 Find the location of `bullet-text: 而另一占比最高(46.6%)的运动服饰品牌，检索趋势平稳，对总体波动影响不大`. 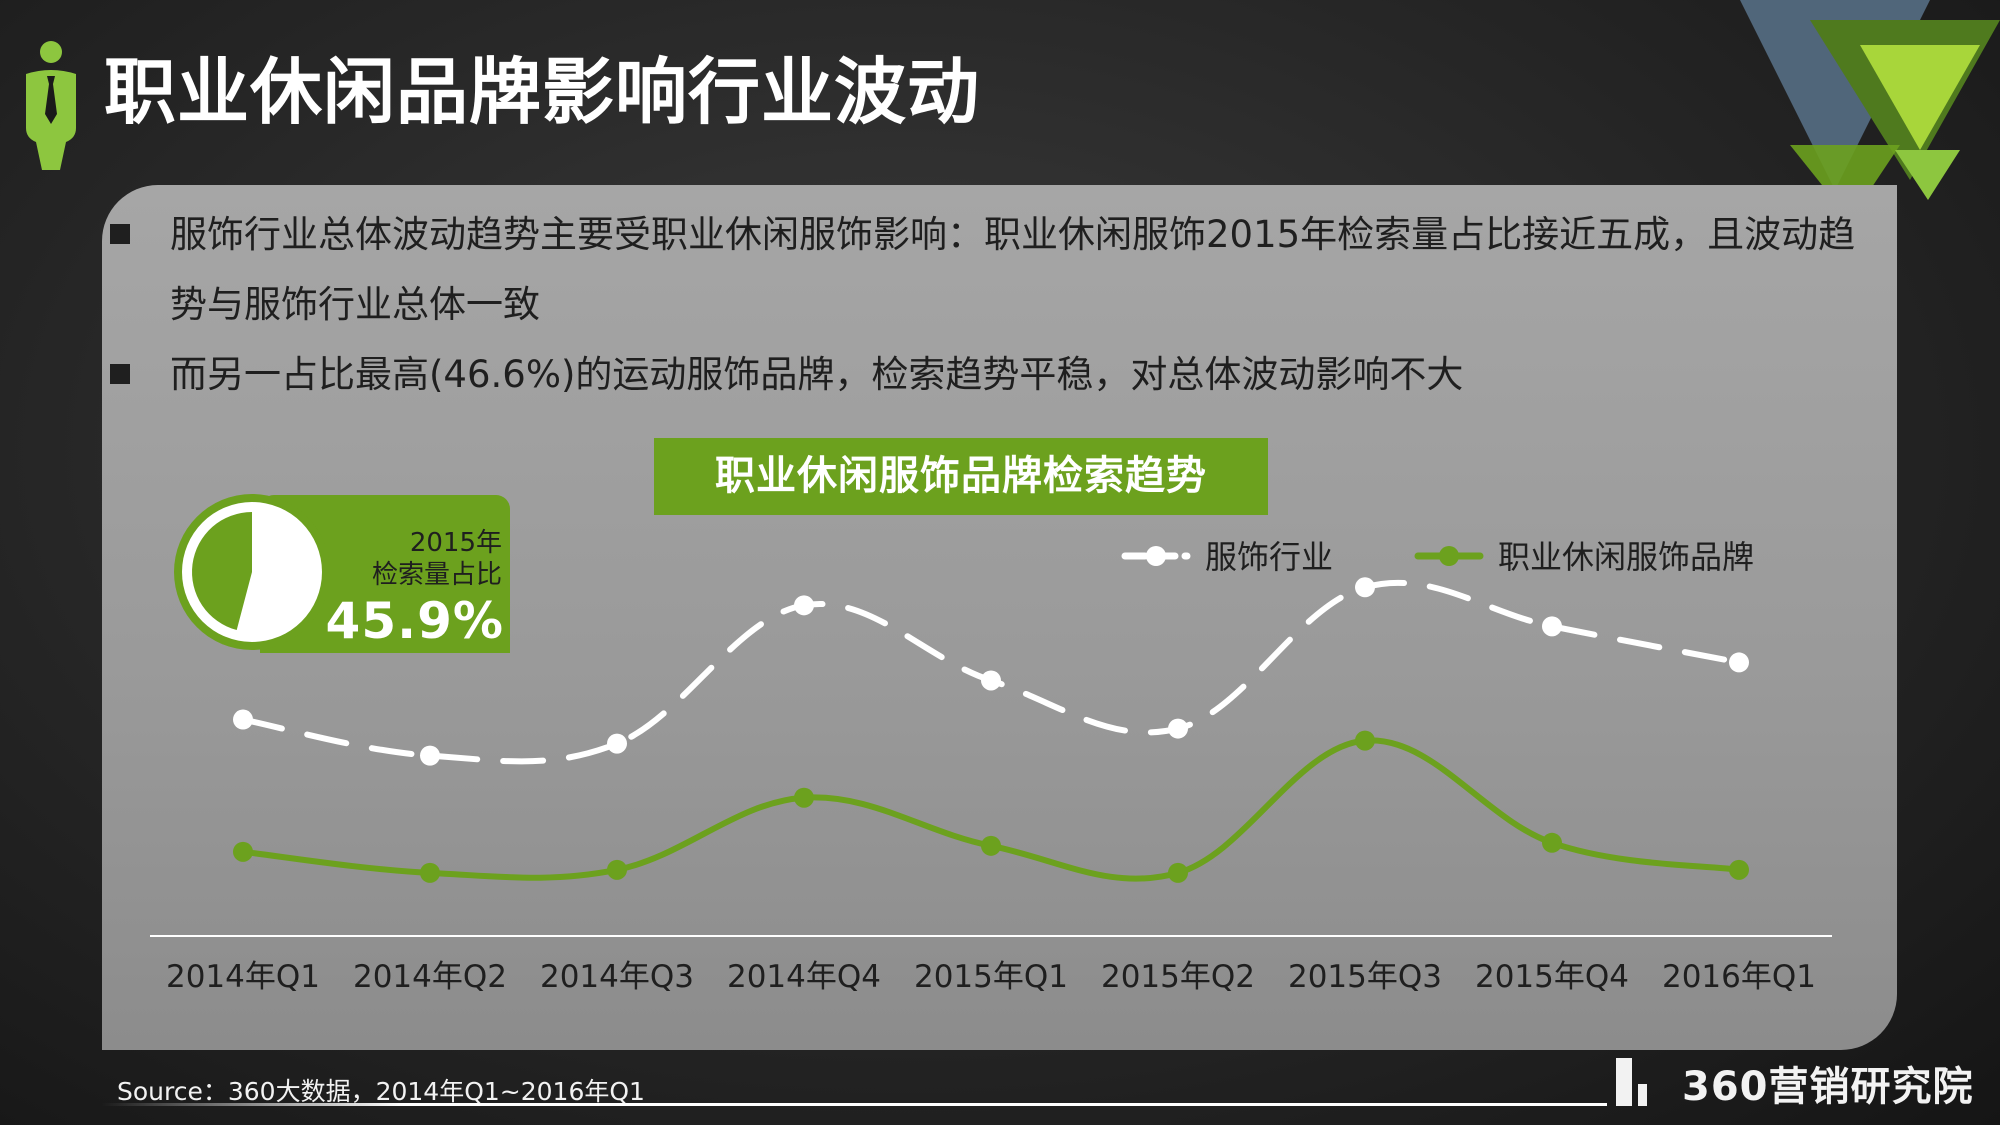

bullet-text: 而另一占比最高(46.6%)的运动服饰品牌，检索趋势平稳，对总体波动影响不大 is located at coordinates (817, 374).